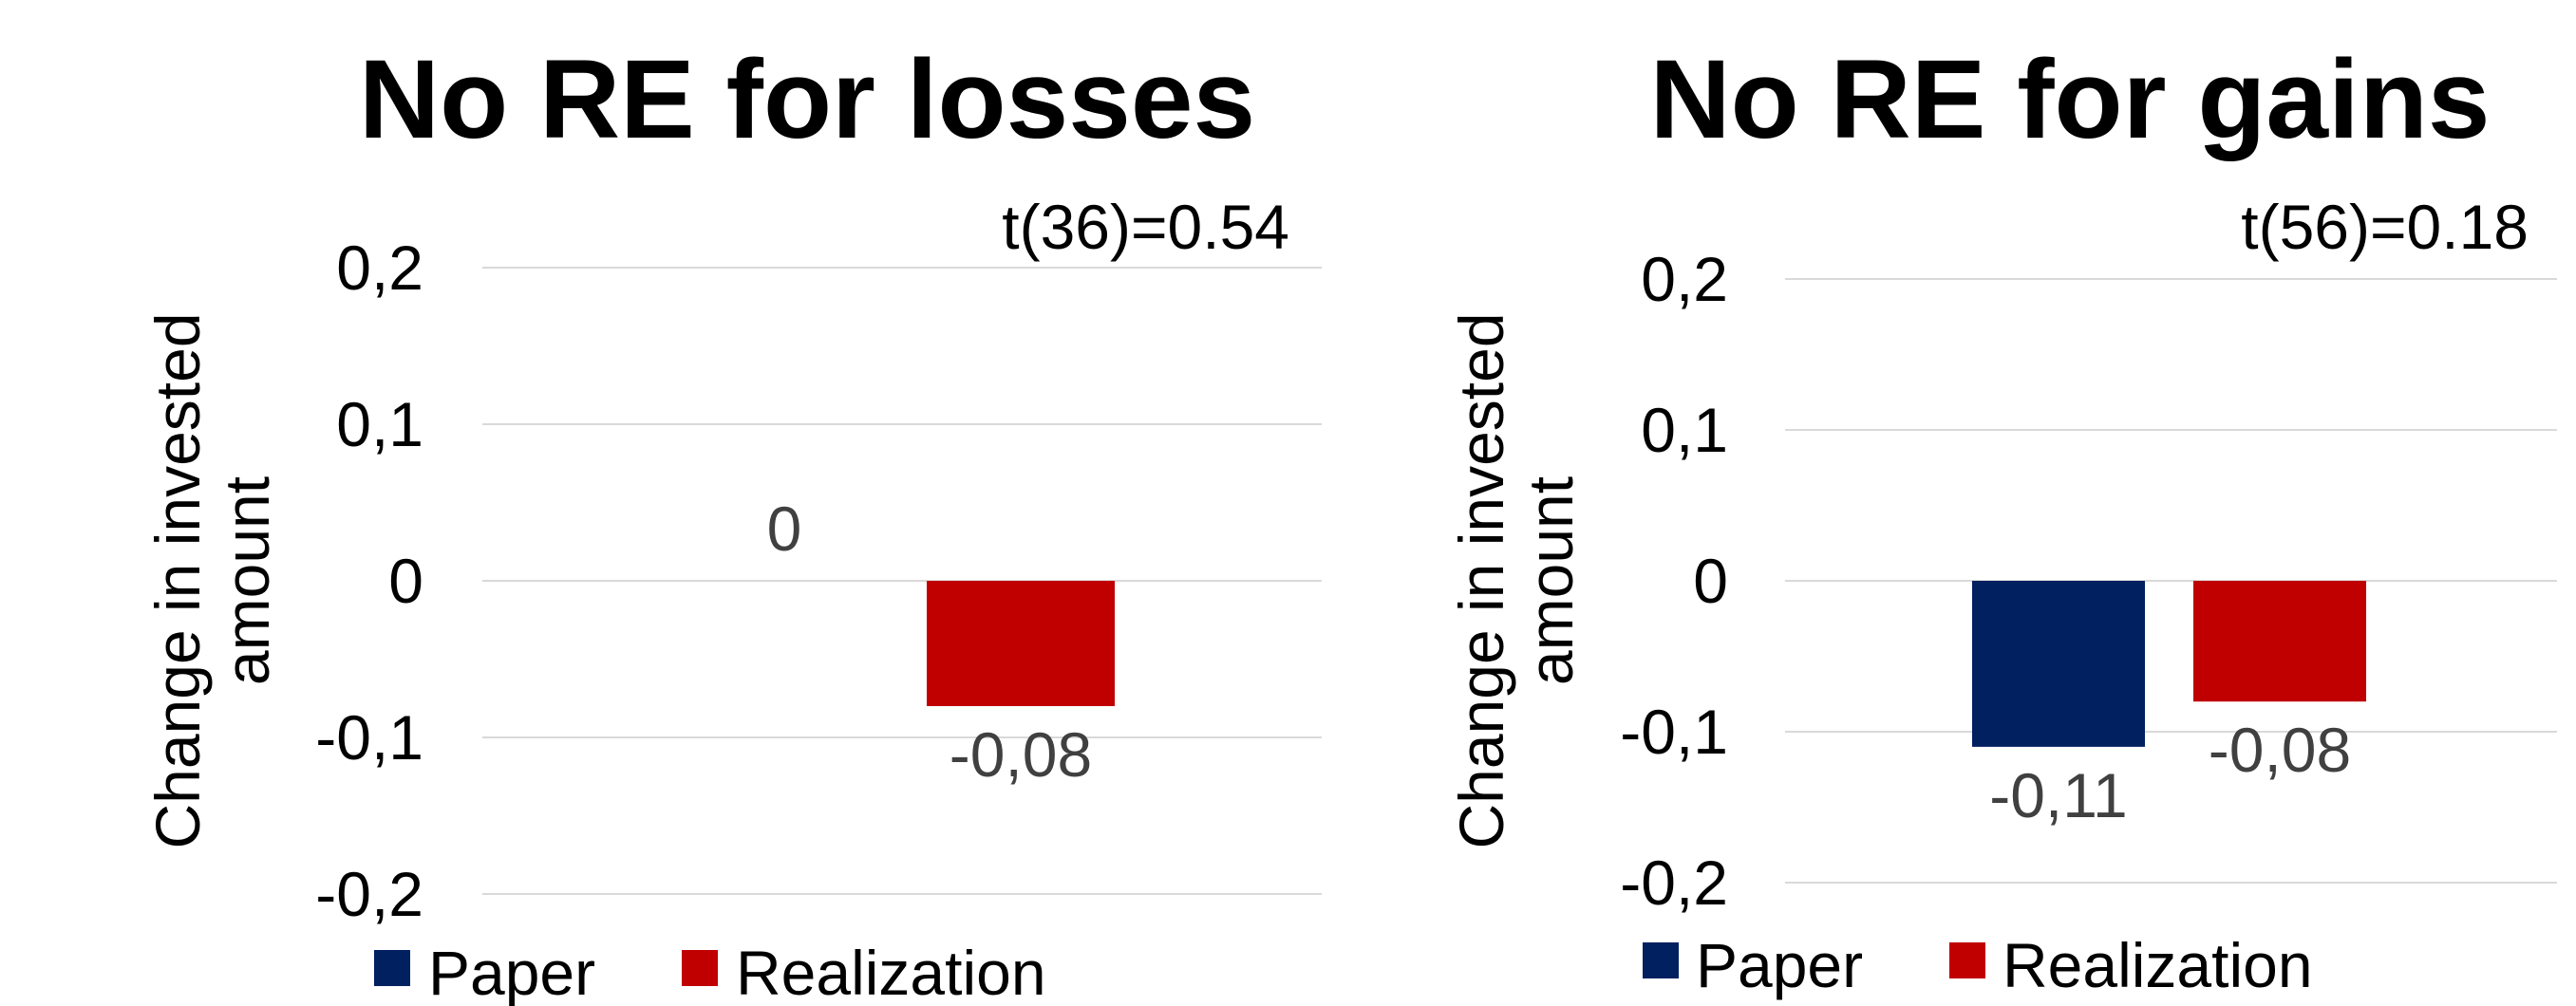 Image resolution: width=2576 pixels, height=1006 pixels. What do you see at coordinates (2385, 227) in the screenshot?
I see `stat-annotation: t(56)=0.18` at bounding box center [2385, 227].